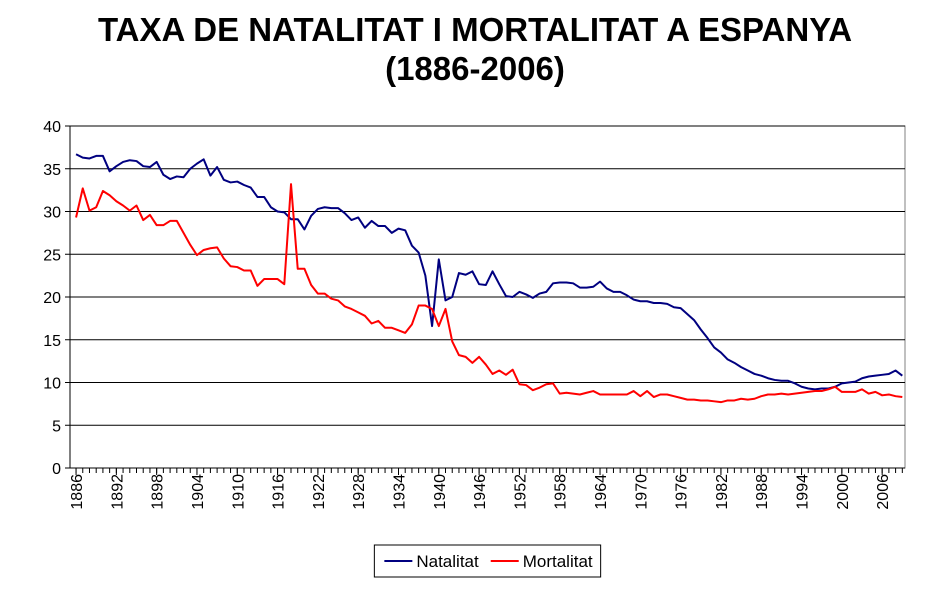  What do you see at coordinates (198, 492) in the screenshot?
I see `x-tick-label: 1904` at bounding box center [198, 492].